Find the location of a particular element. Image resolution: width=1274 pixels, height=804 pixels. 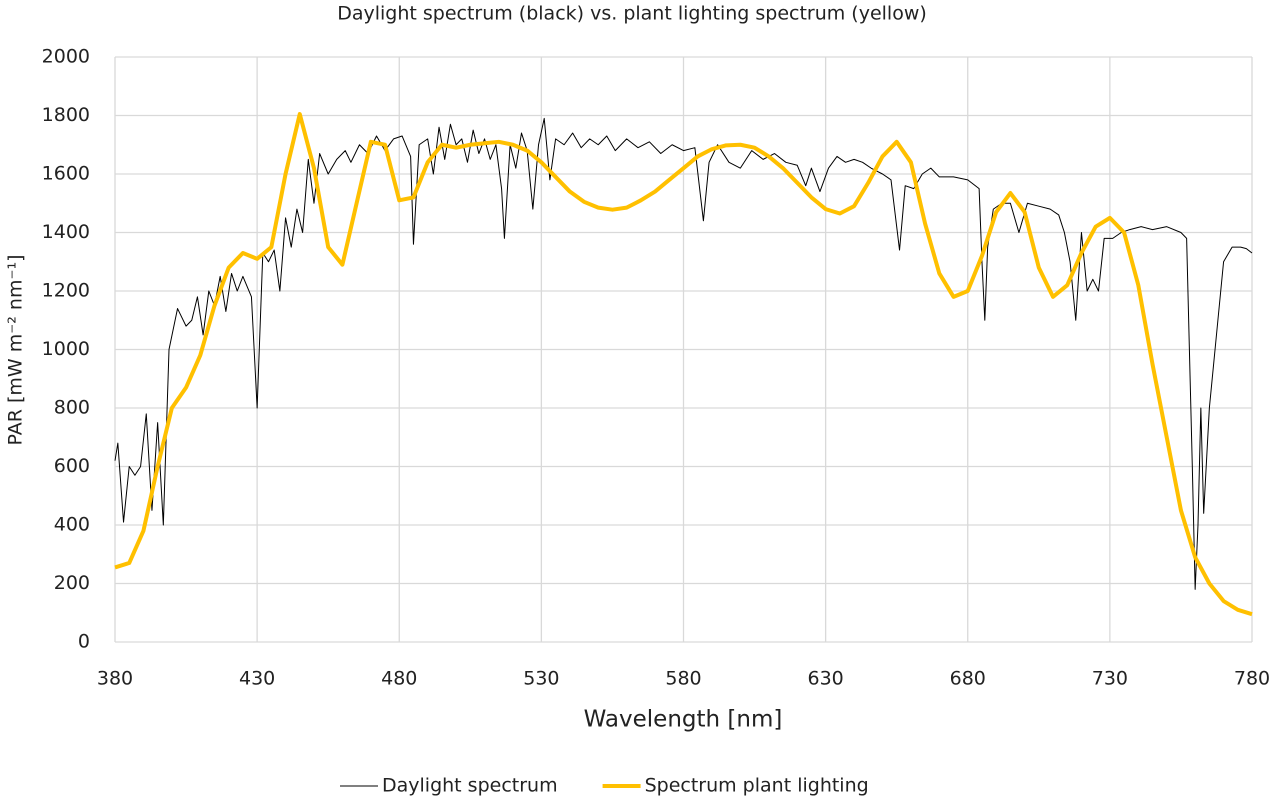

x-tick-label: 730 is located at coordinates (1110, 679).